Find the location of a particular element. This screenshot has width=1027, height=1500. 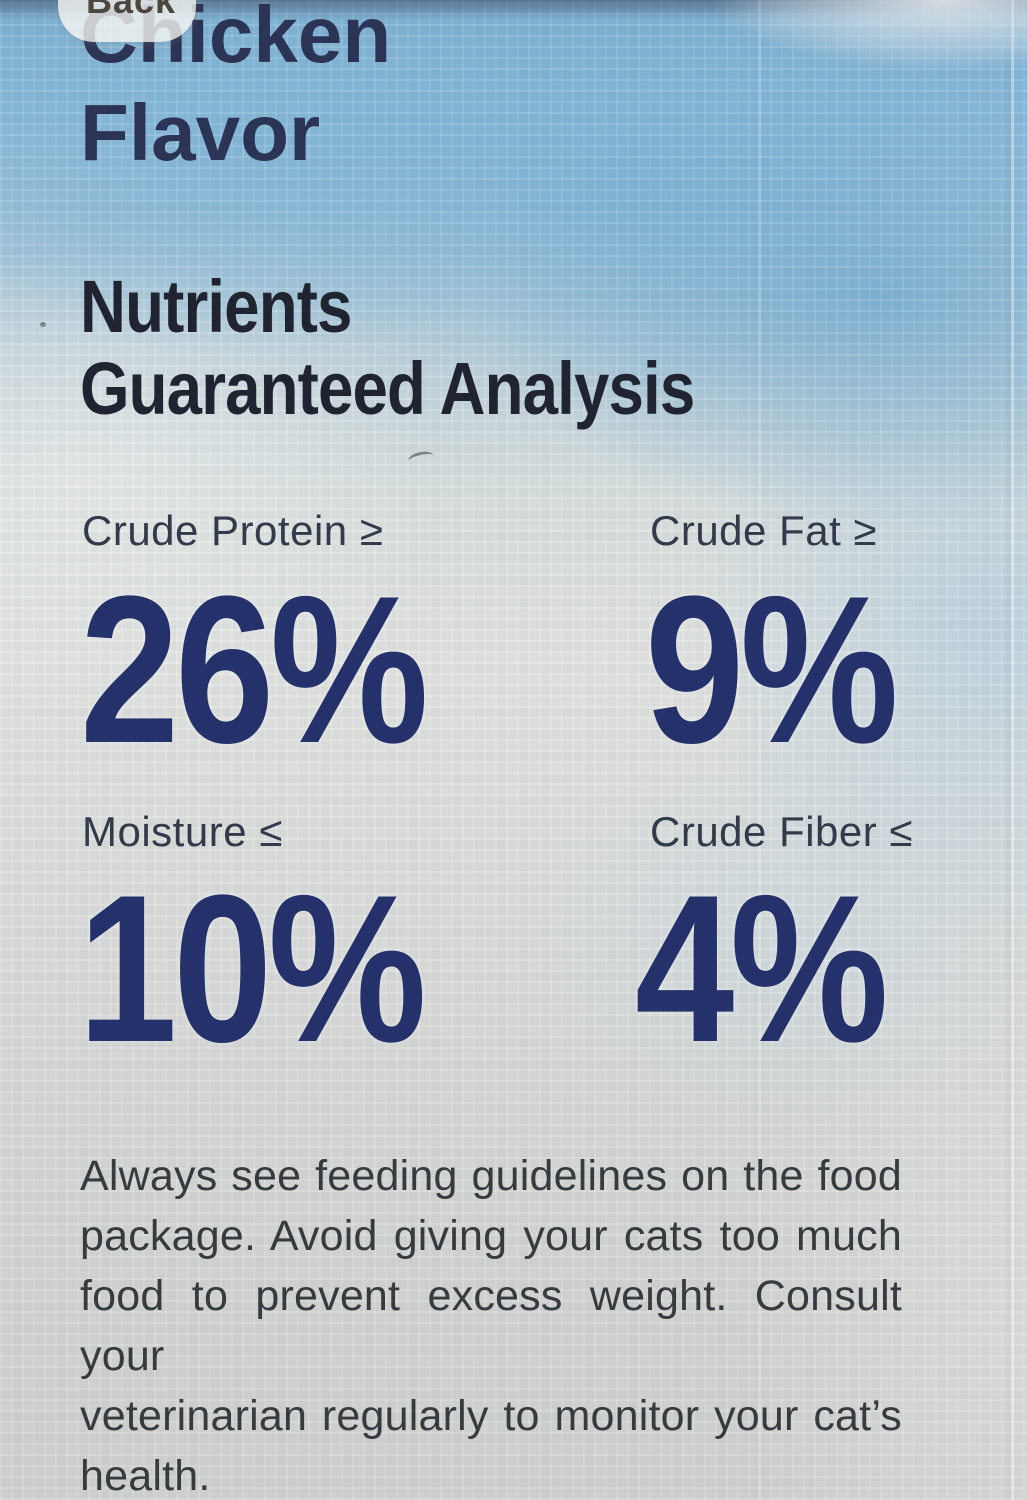

section-heading: Nutrients Guaranteed Analysis is located at coordinates (387, 347).